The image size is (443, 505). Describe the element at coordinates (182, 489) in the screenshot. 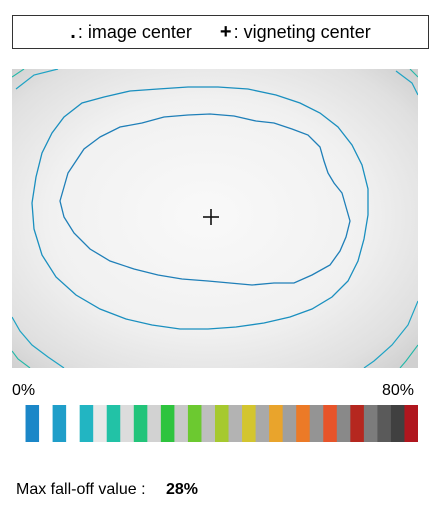

I see `max-falloff-value: 28%` at that location.